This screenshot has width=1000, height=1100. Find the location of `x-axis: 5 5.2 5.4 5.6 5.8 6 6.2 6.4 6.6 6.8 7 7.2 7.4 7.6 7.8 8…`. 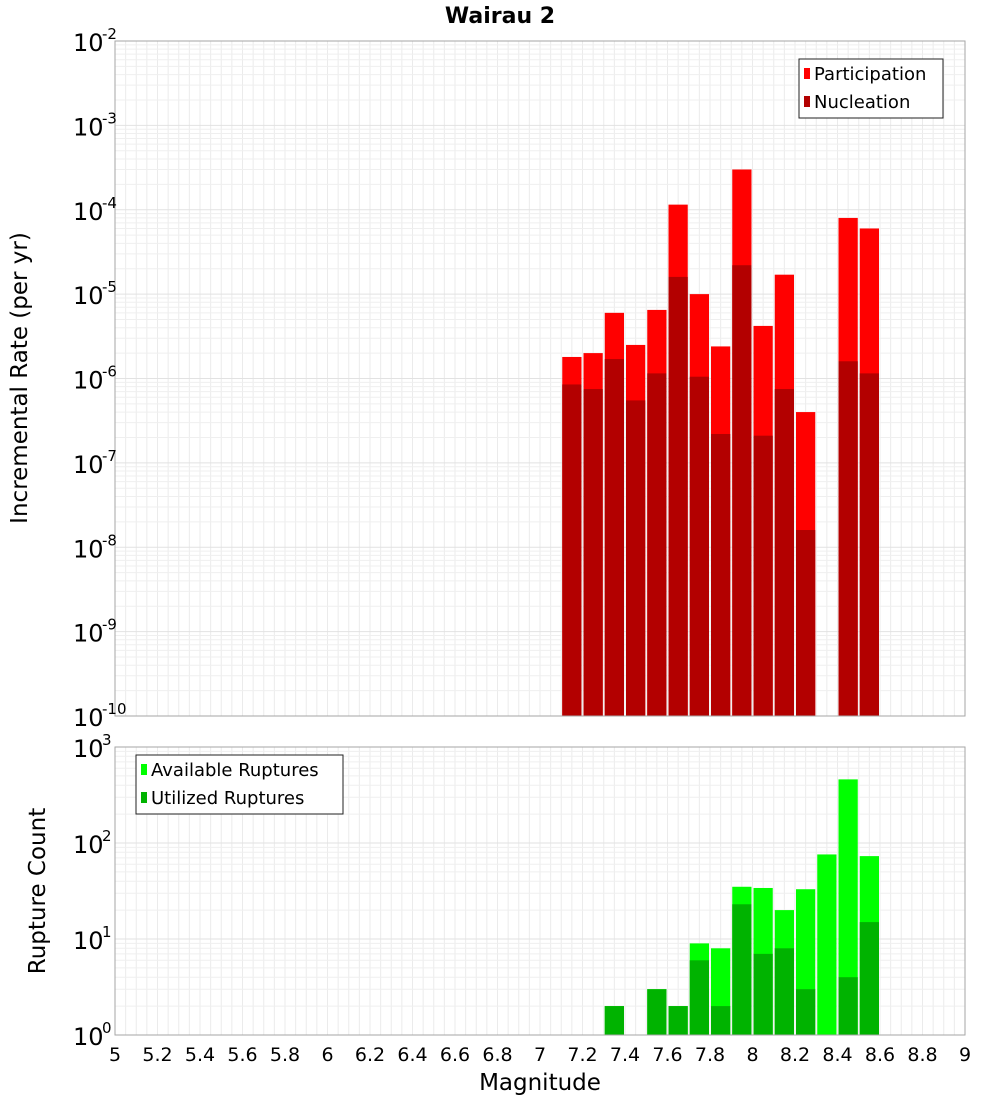

x-axis: 5 5.2 5.4 5.6 5.8 6 6.2 6.4 6.6 6.8 7 7.2 7.4 7.6 7.8 8… is located at coordinates (540, 1055).